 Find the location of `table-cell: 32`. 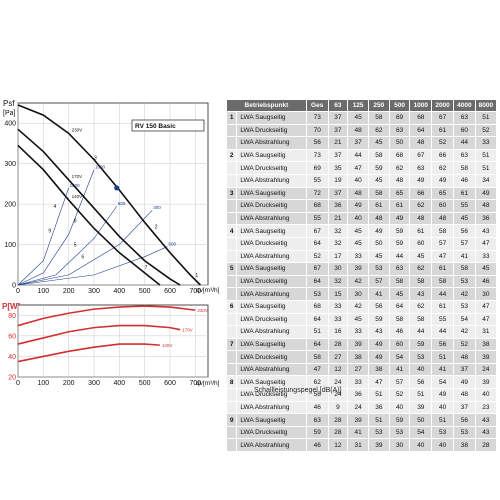

table-cell: 32 is located at coordinates (337, 281).